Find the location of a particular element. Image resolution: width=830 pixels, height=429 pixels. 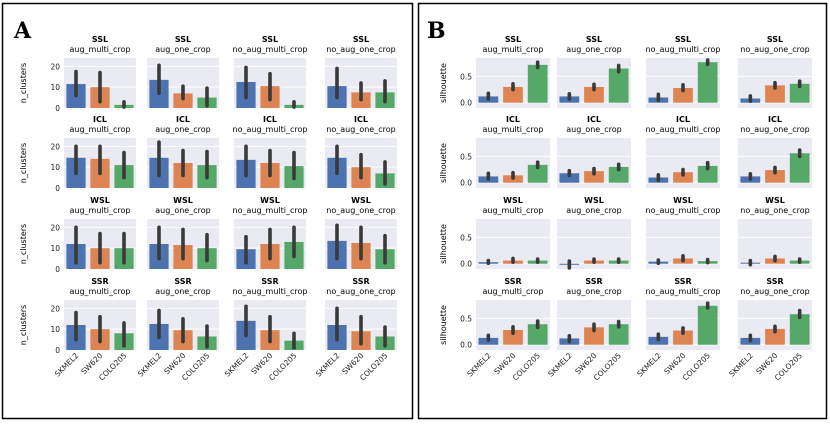

bar-skmel2 is located at coordinates (569, 178).